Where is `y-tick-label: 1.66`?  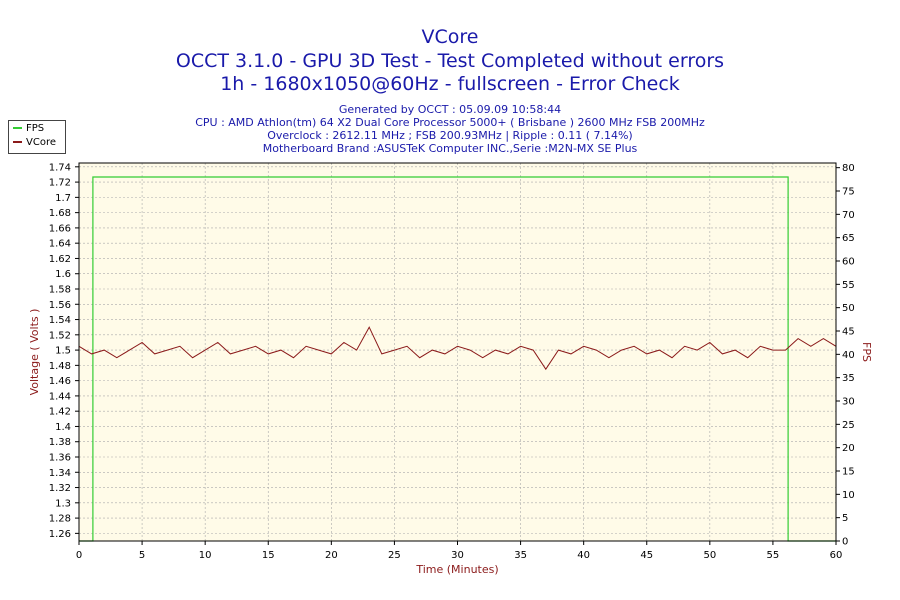 y-tick-label: 1.66 is located at coordinates (60, 228).